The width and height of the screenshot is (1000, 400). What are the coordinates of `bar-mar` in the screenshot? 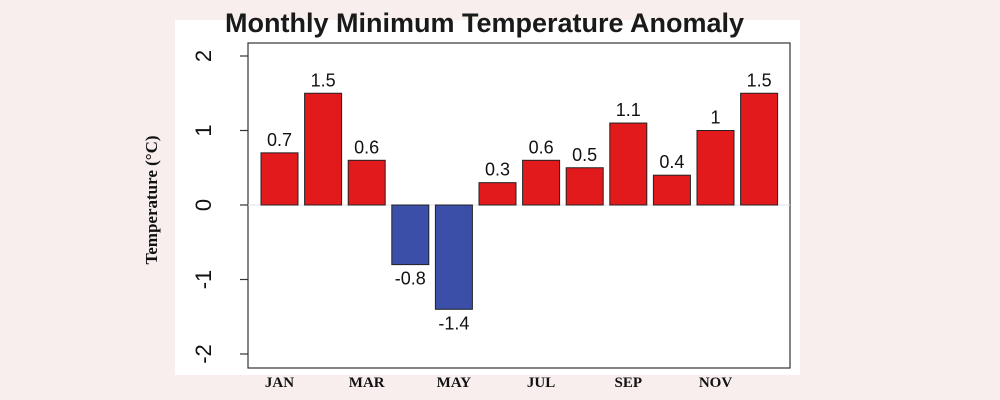 It's located at (366, 182).